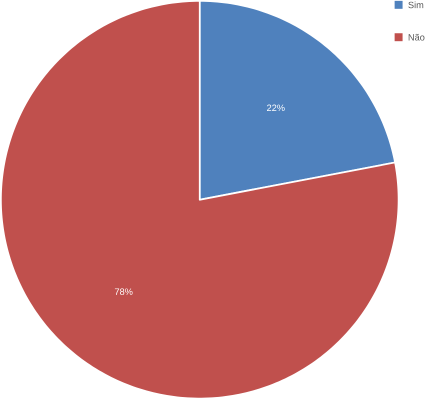 The image size is (426, 399). I want to click on legend-label: Não, so click(416, 37).